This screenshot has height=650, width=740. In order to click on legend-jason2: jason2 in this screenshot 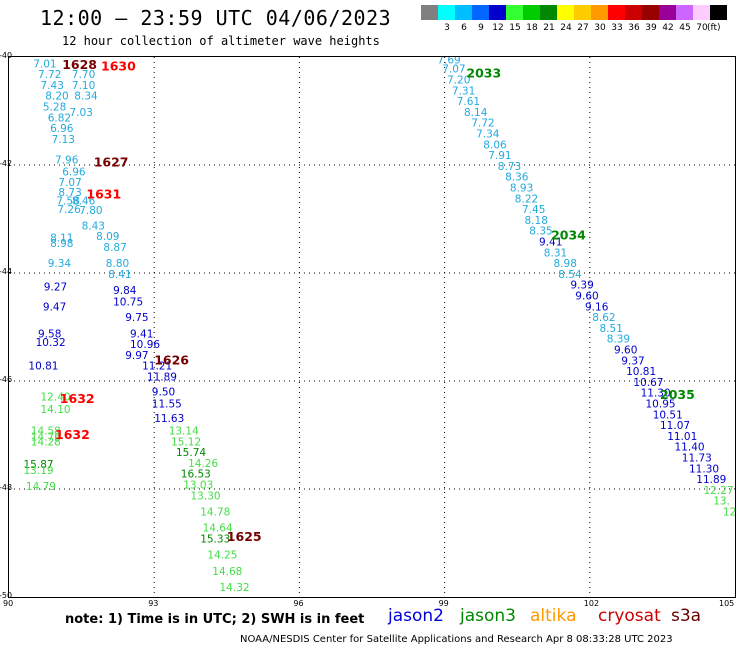, I will do `click(416, 616)`.